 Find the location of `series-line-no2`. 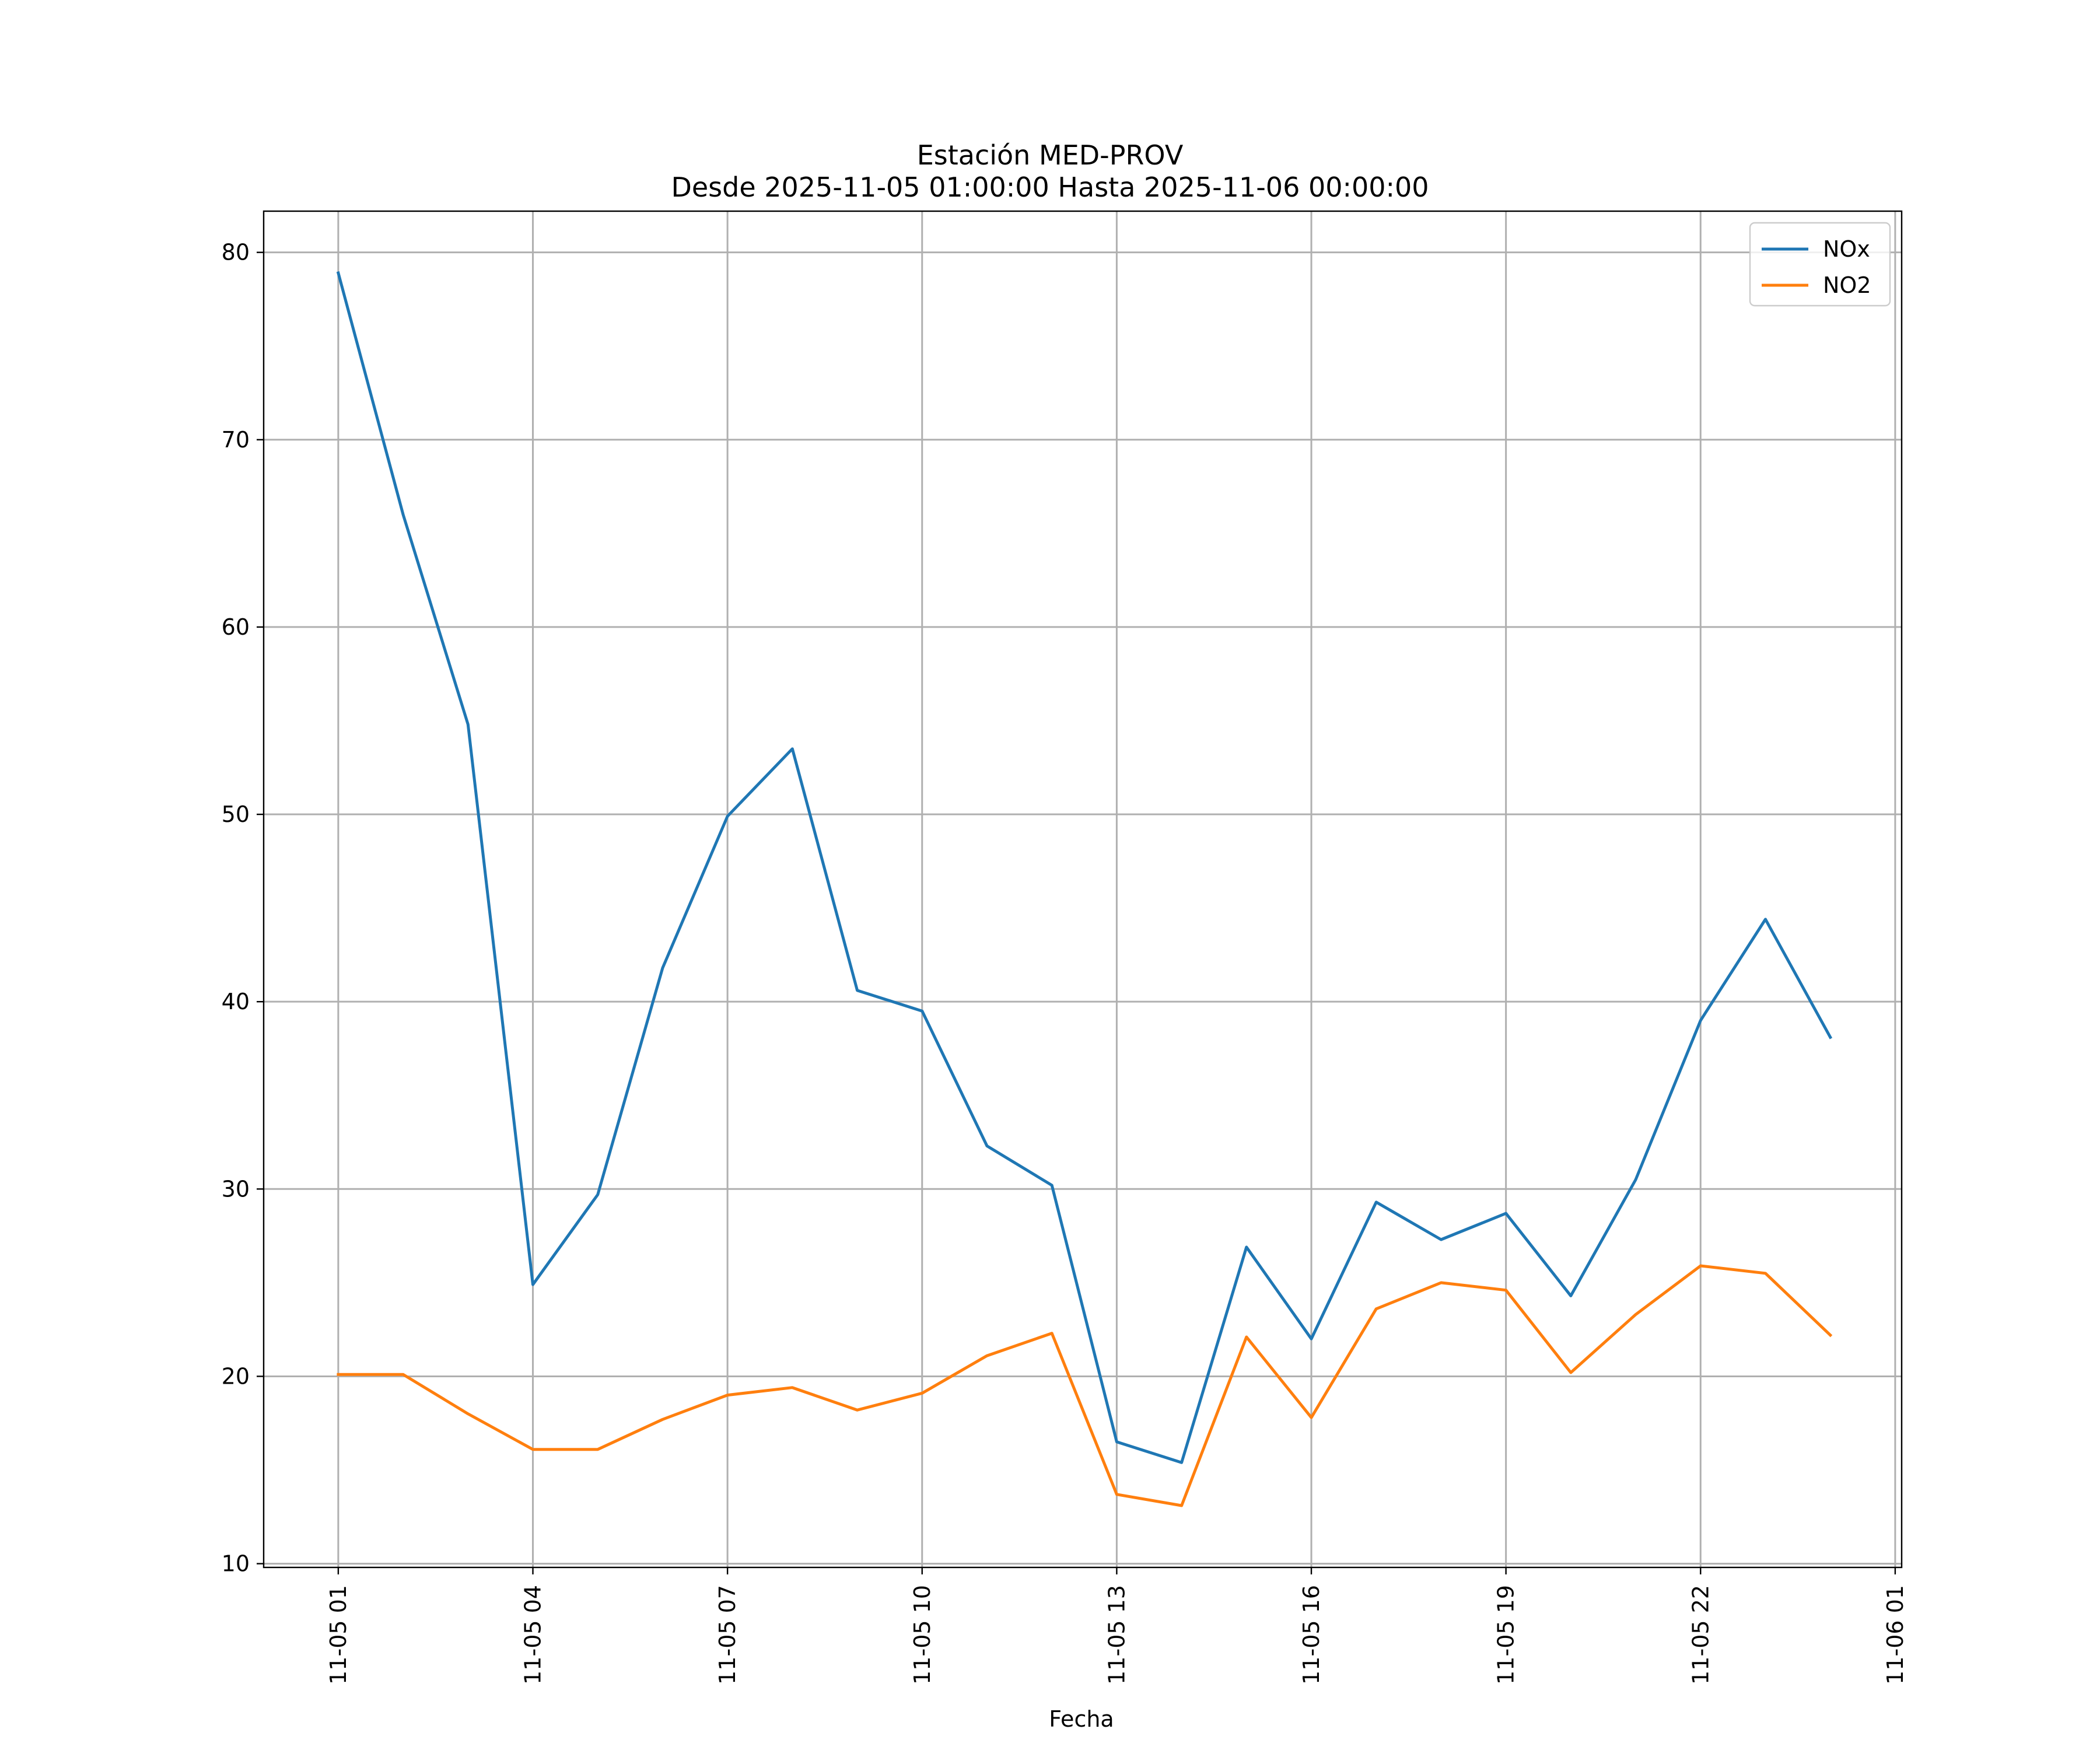

series-line-no2 is located at coordinates (1085, 1385).